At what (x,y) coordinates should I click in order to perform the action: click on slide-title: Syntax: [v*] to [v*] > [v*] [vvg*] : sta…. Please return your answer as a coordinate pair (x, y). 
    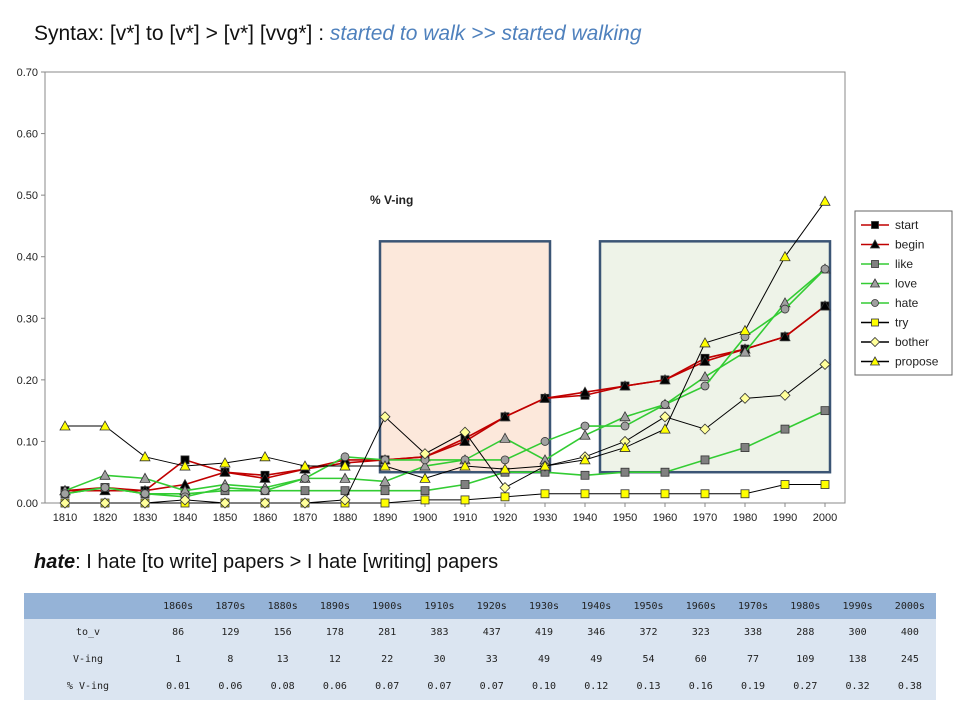
    Looking at the image, I should click on (338, 34).